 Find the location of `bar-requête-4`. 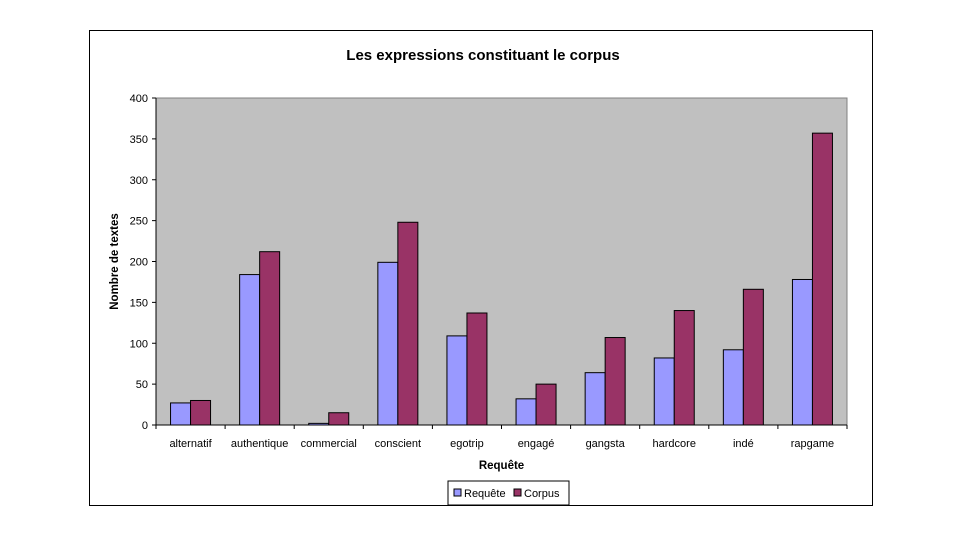

bar-requête-4 is located at coordinates (457, 380).